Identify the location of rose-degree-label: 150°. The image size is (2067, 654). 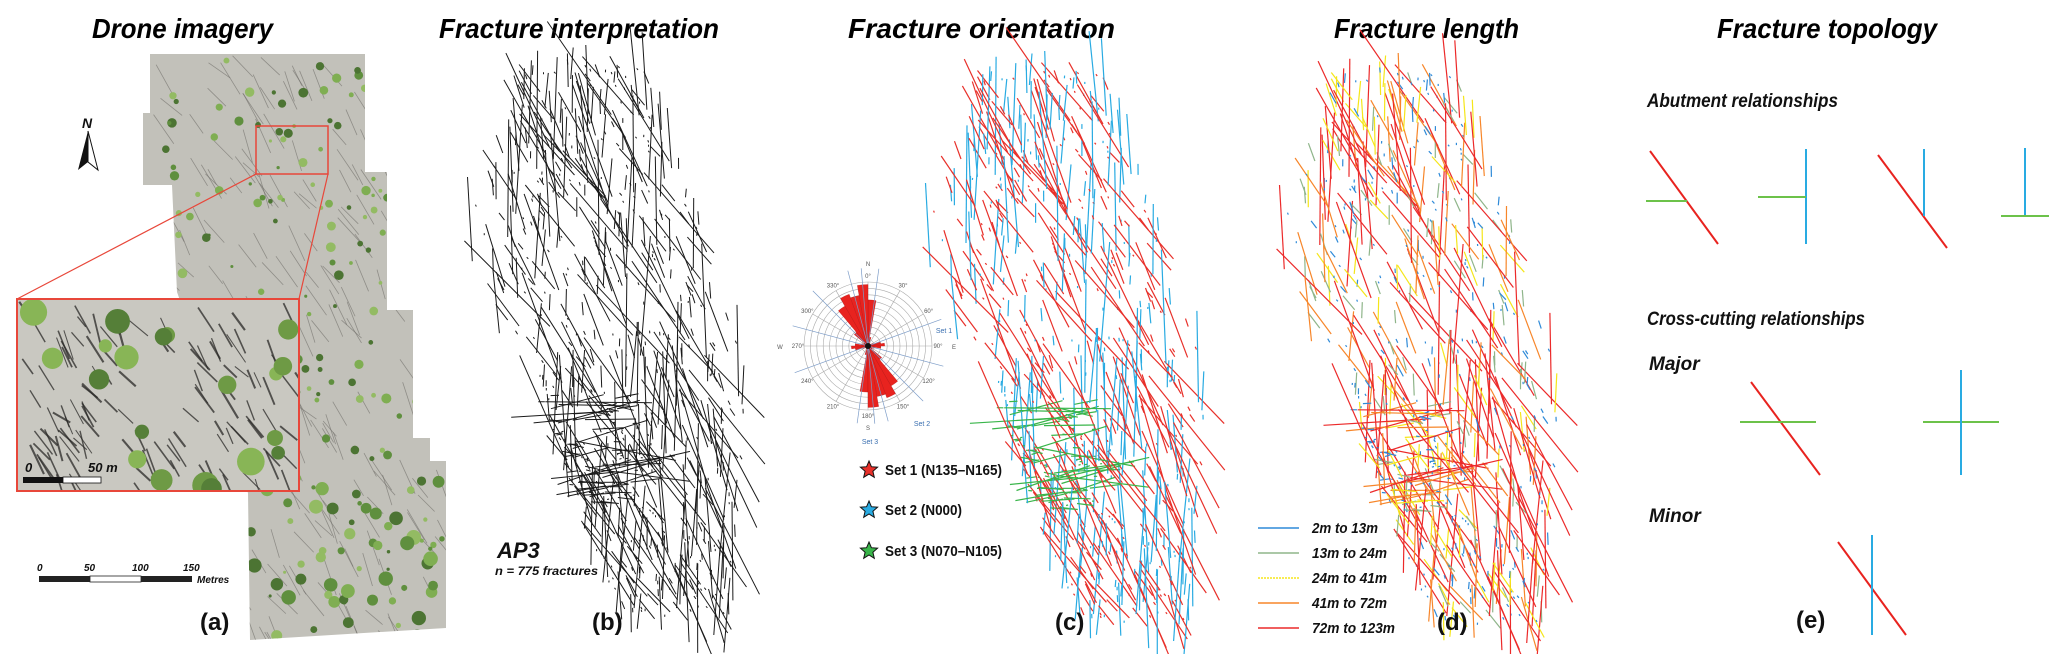
(903, 408).